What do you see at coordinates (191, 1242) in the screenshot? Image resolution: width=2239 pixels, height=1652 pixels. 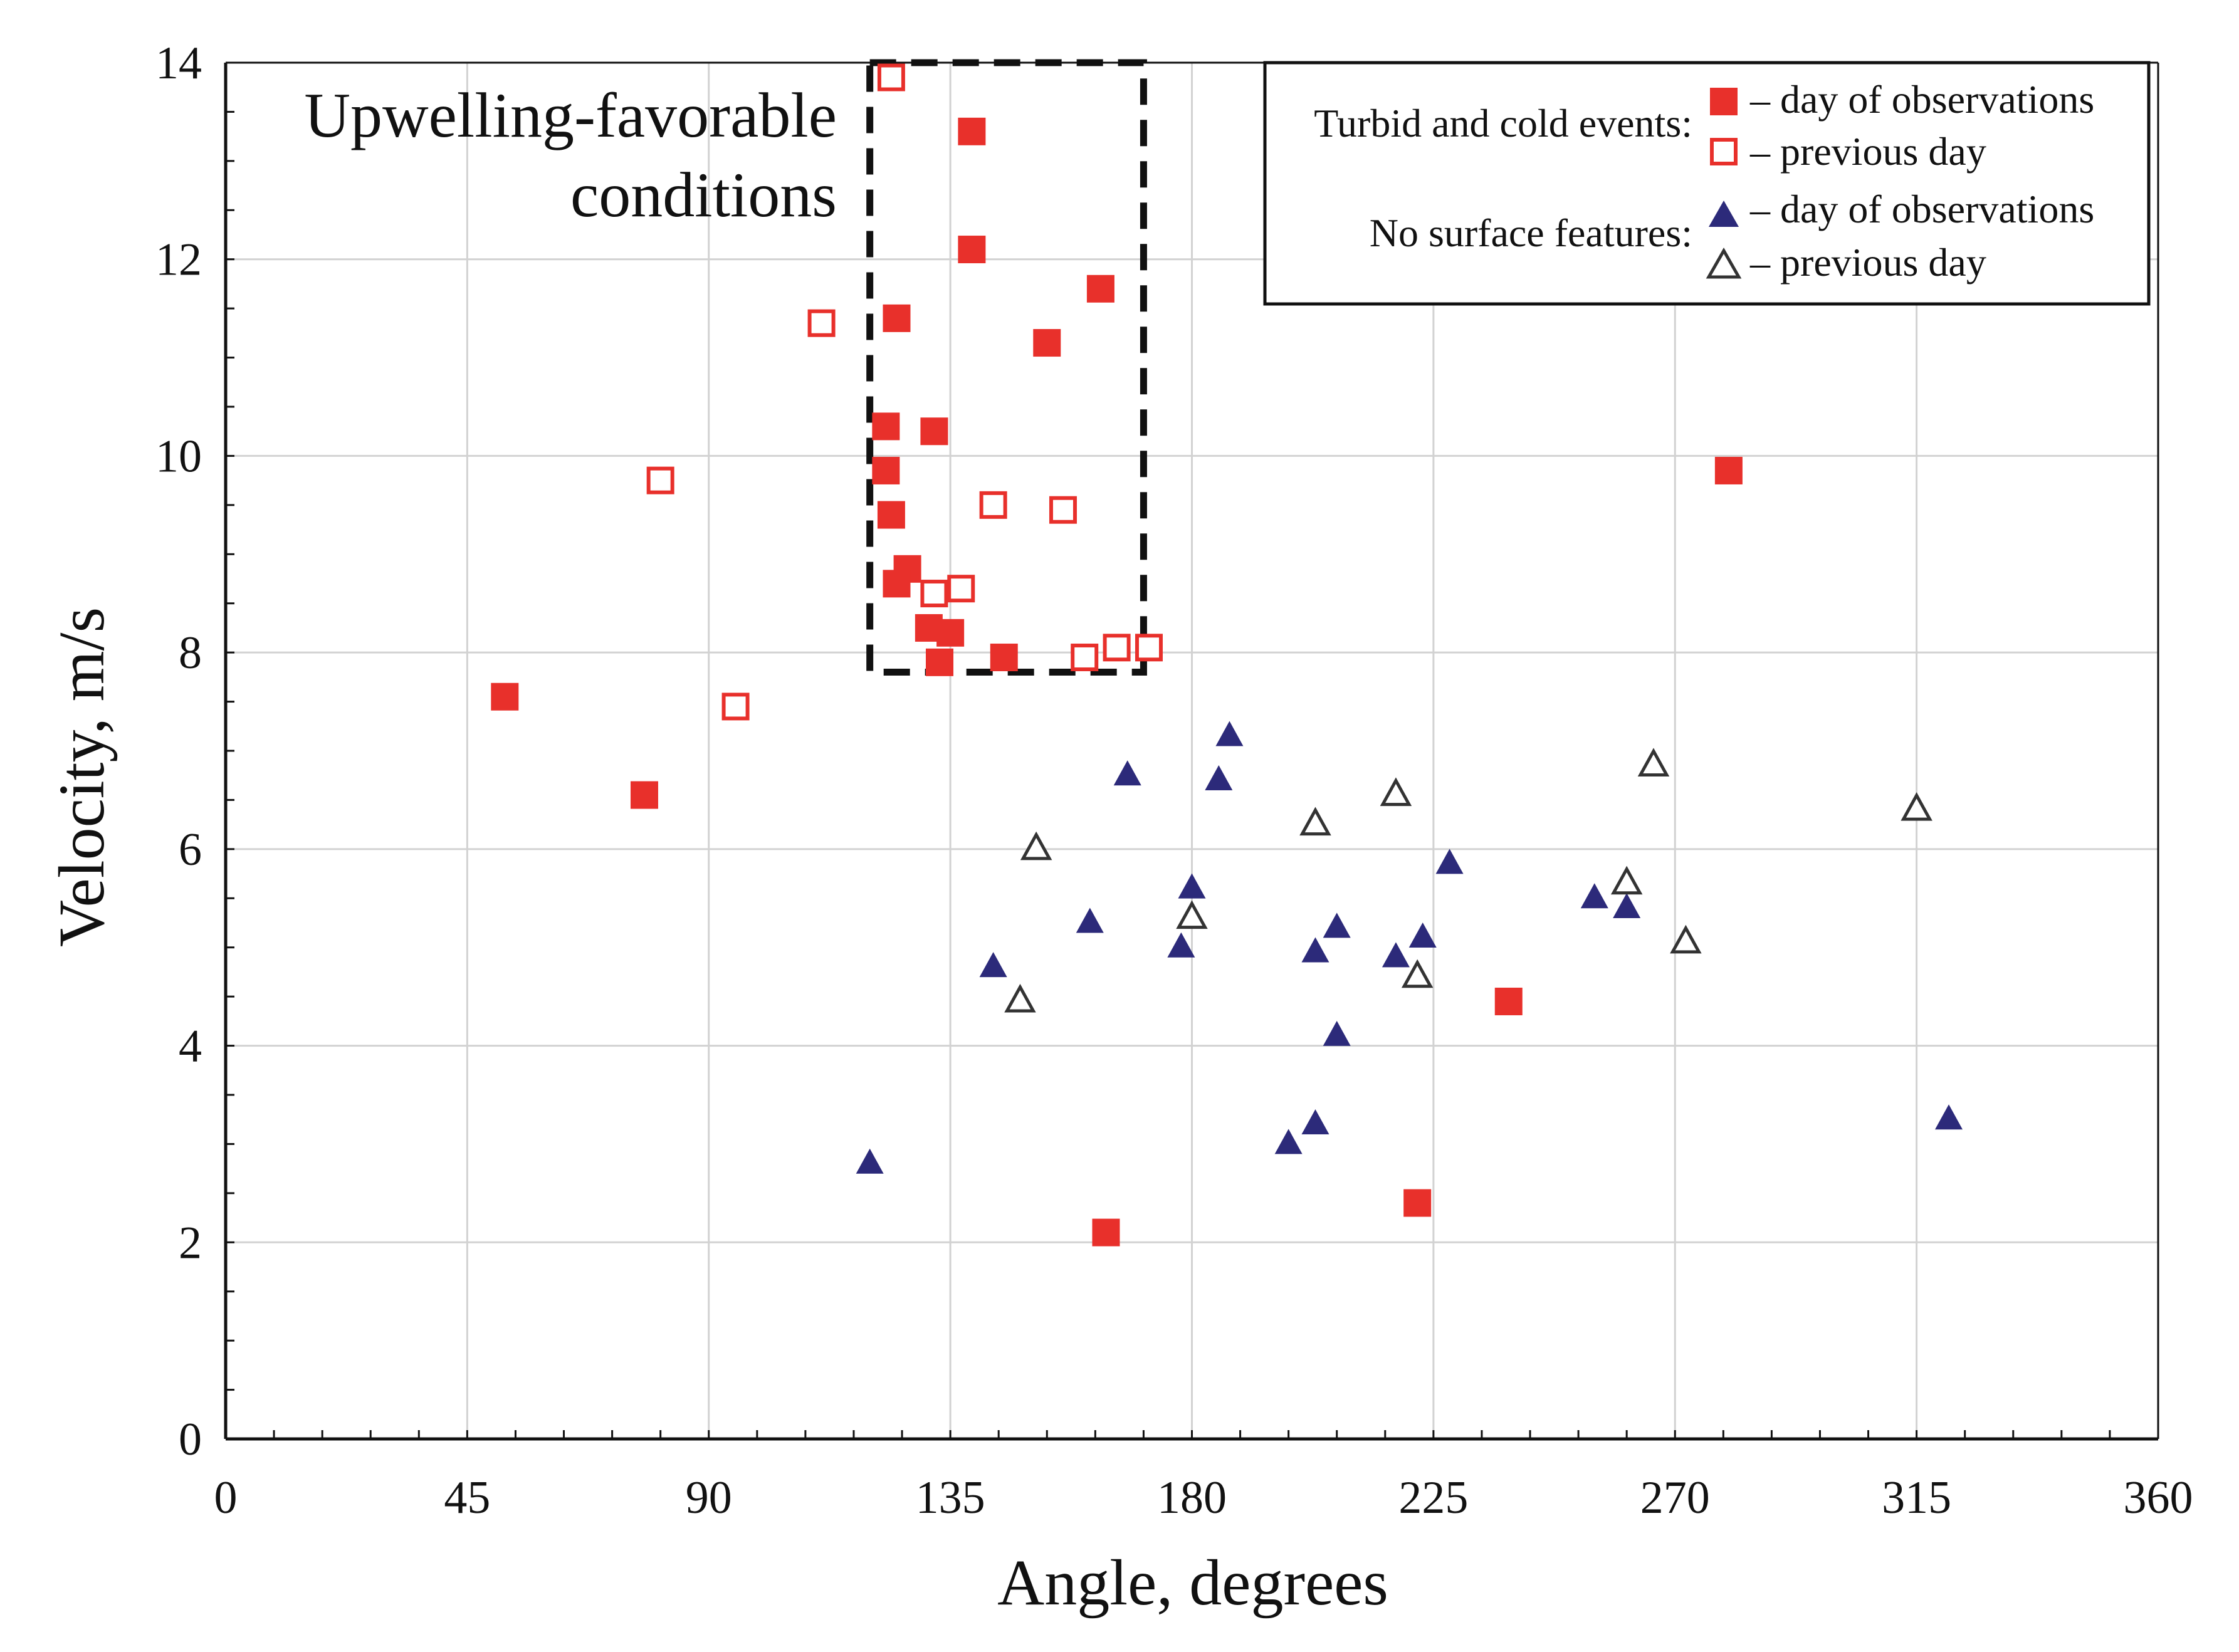 I see `y-tick-label-2: 2` at bounding box center [191, 1242].